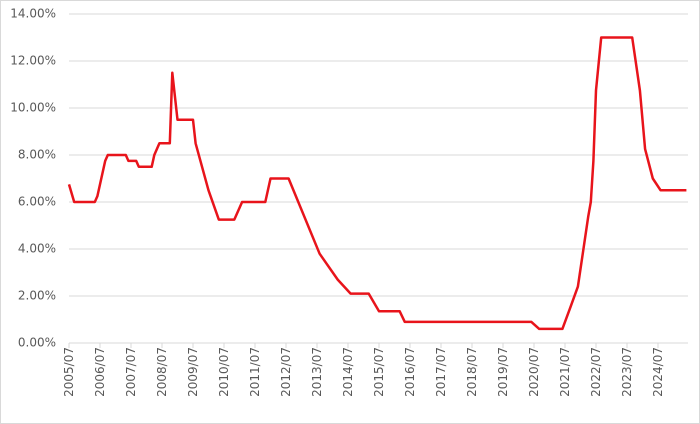 The height and width of the screenshot is (424, 700). I want to click on y-tick-label: 4.00%, so click(37, 249).